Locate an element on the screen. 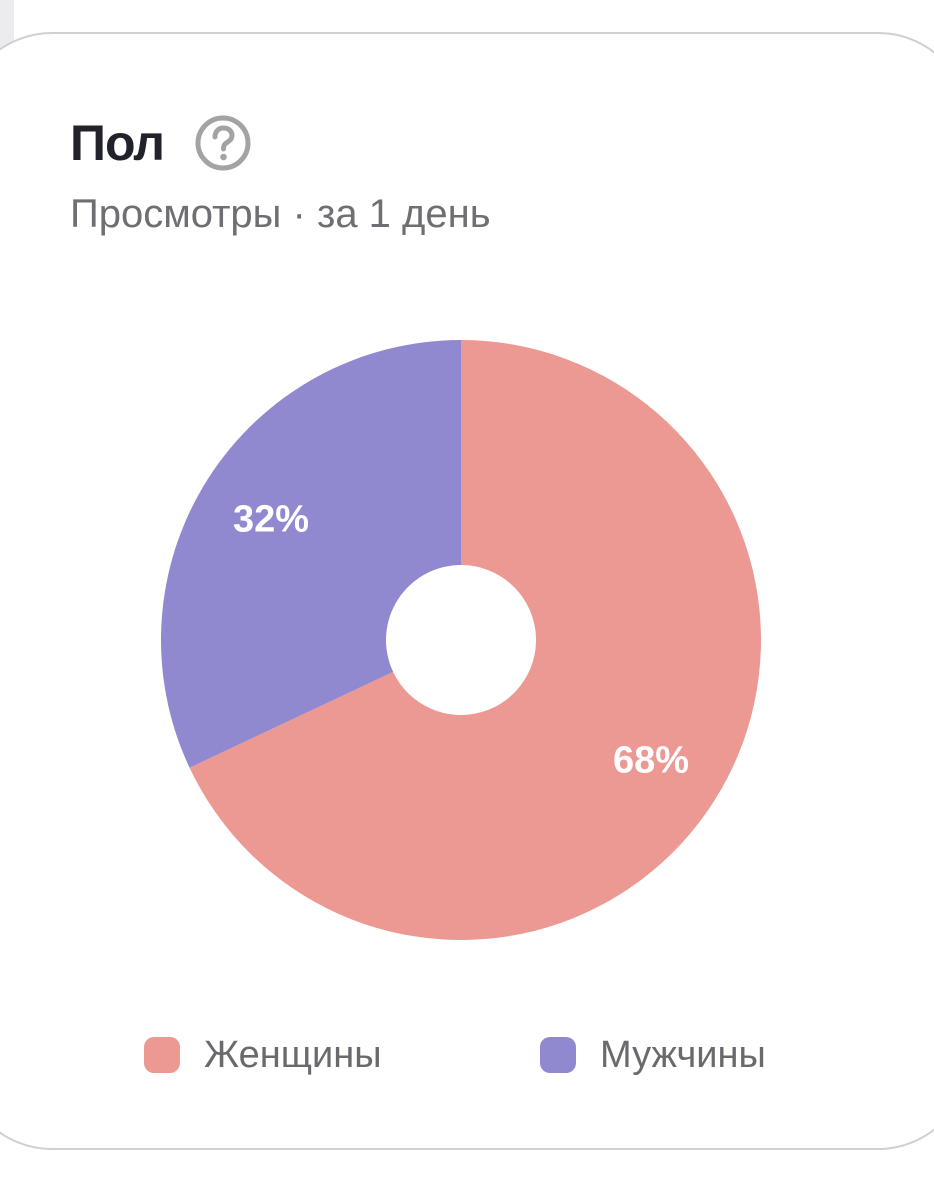  question-circle-icon is located at coordinates (223, 143).